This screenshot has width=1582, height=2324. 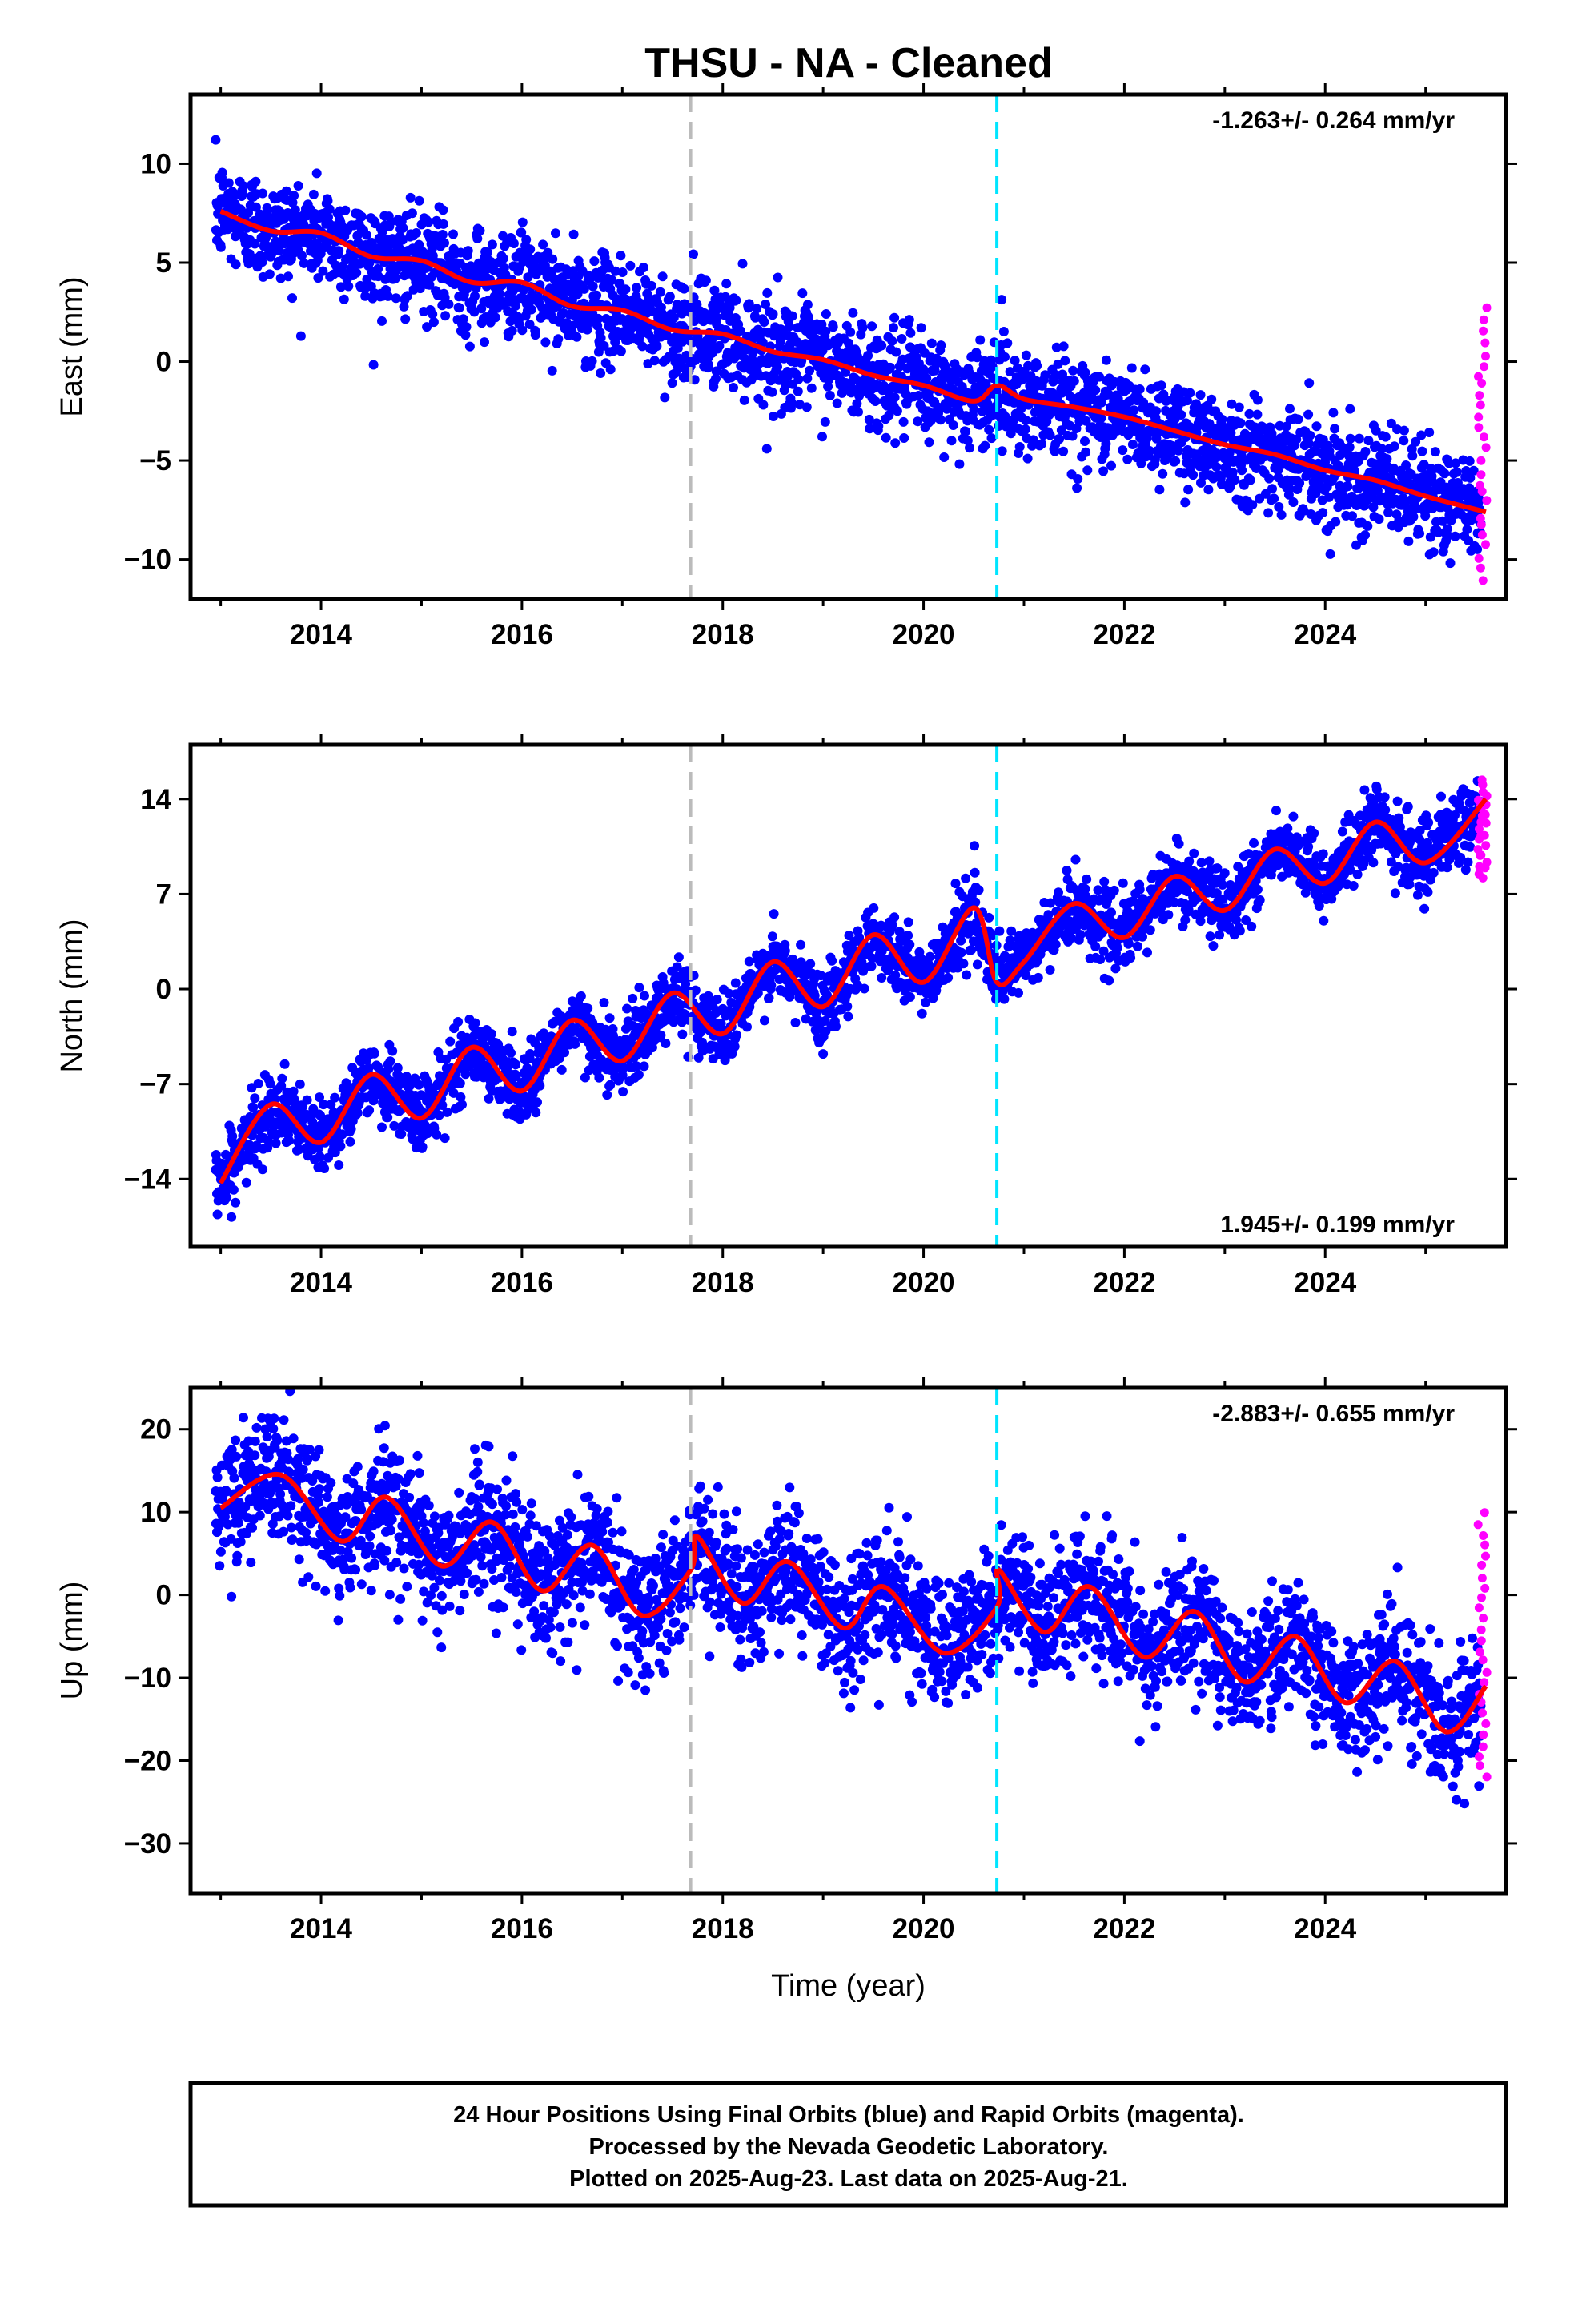 I want to click on rapid-orbit-points, so click(x=1483, y=444).